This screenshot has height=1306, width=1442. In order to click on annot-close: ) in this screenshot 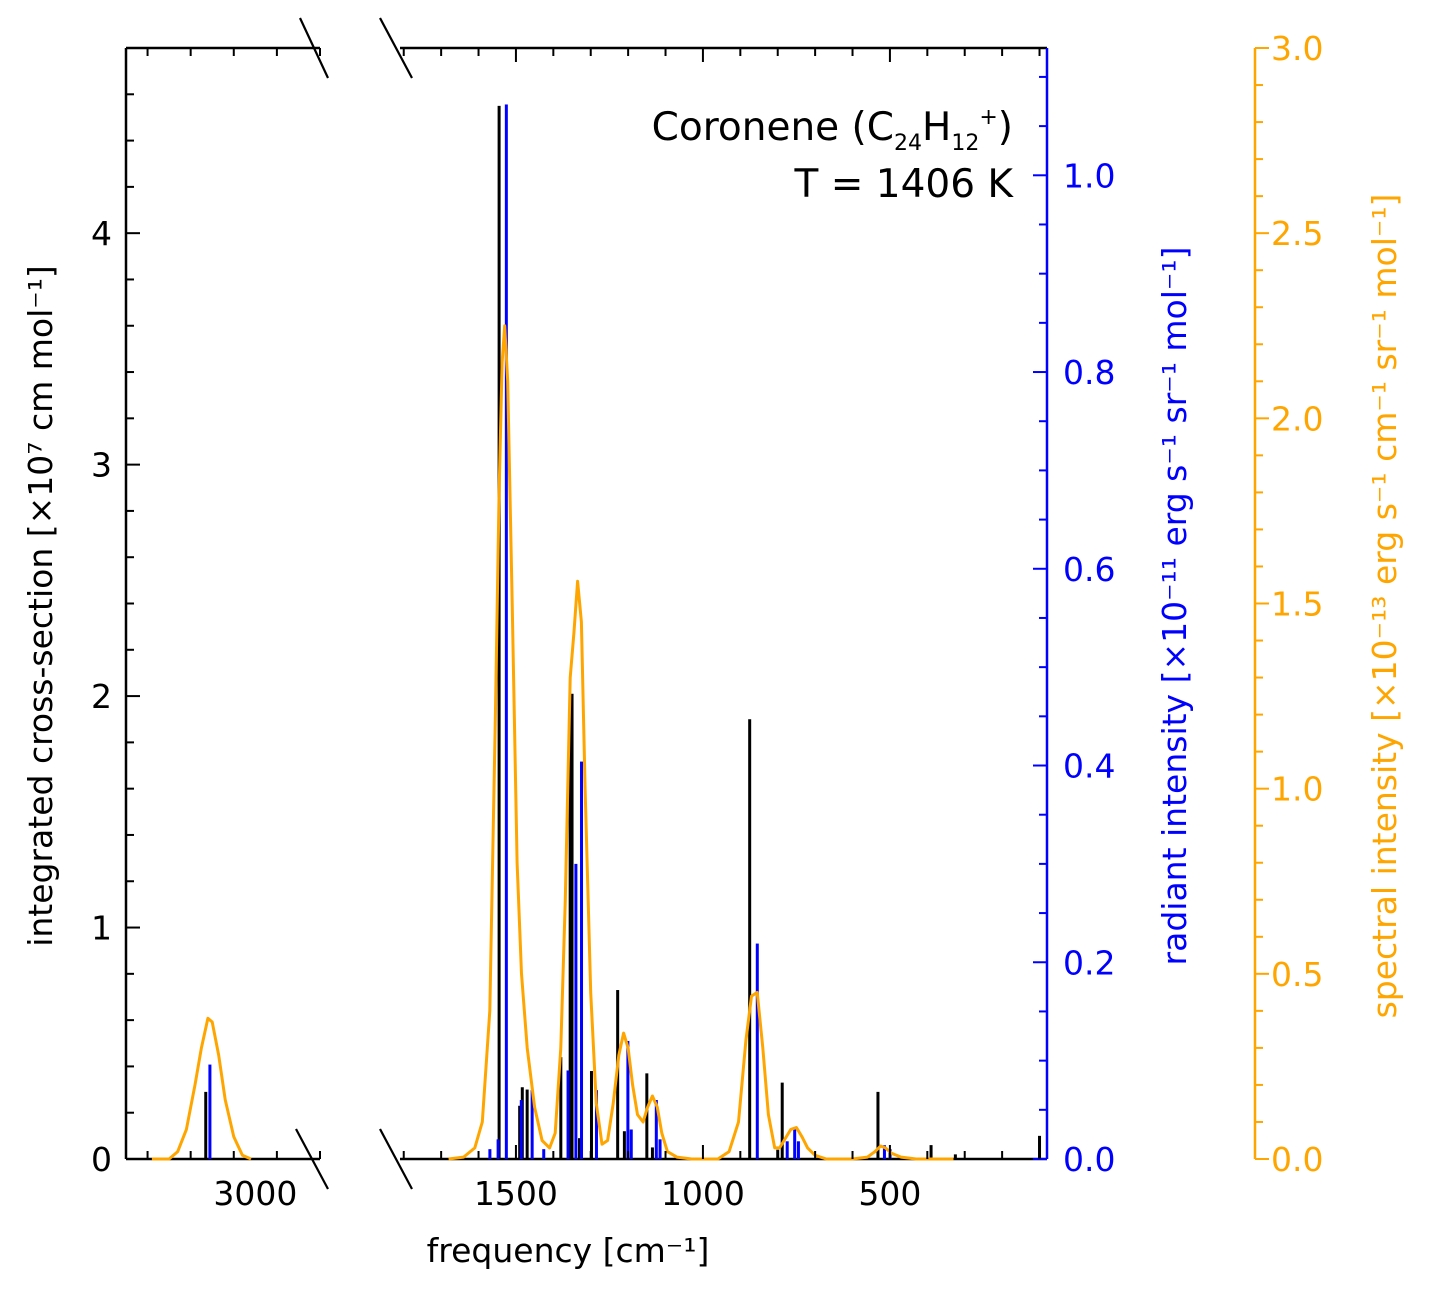, I will do `click(1005, 127)`.